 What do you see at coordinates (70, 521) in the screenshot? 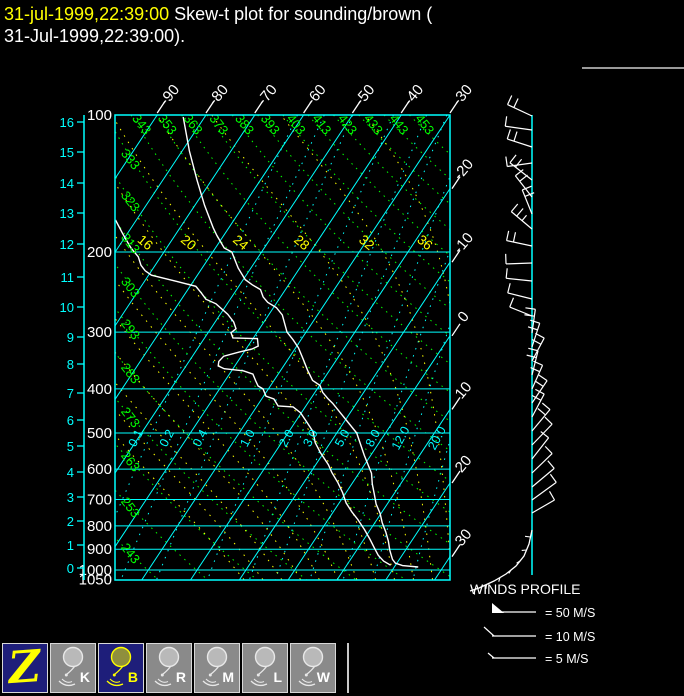
I see `svg-text: 2` at bounding box center [70, 521].